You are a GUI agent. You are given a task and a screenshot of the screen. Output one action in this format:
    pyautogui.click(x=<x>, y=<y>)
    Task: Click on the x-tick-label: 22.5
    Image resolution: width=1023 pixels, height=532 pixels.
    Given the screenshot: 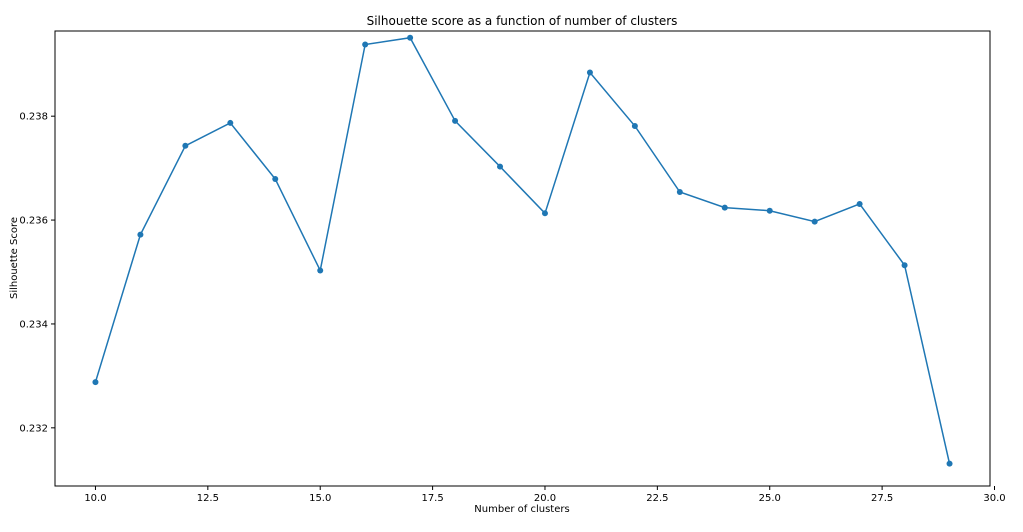 What is the action you would take?
    pyautogui.click(x=657, y=498)
    